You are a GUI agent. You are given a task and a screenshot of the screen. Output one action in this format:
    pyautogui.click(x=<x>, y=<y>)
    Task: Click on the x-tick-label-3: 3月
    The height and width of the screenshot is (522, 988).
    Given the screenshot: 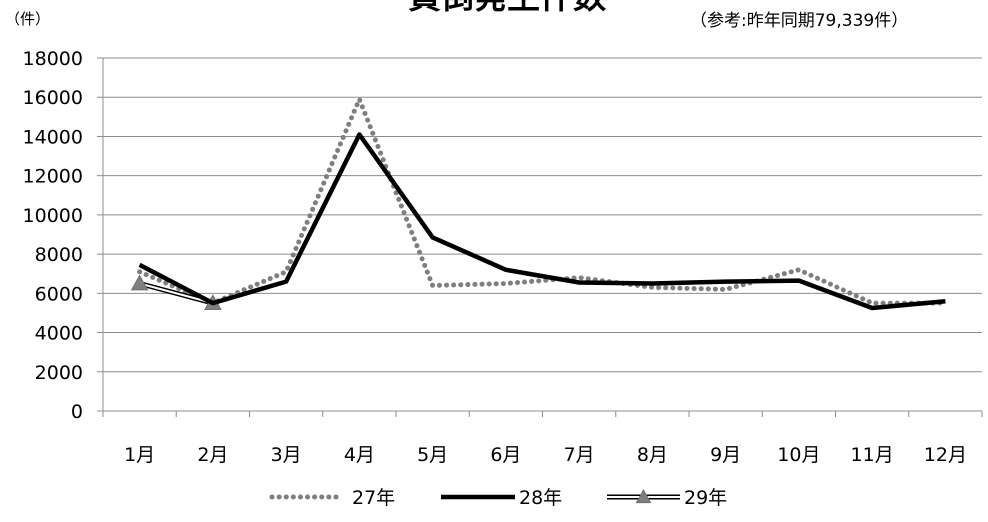 What is the action you would take?
    pyautogui.click(x=286, y=455)
    